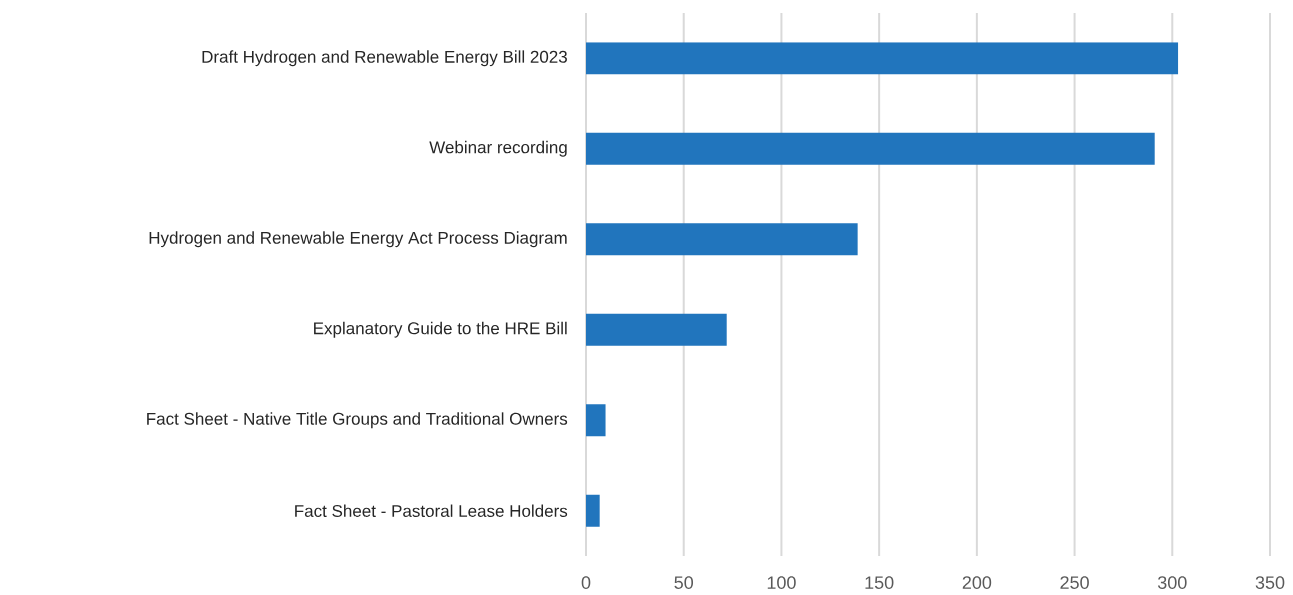 This screenshot has width=1293, height=595. I want to click on y-tick-label: Explanatory Guide to the HRE Bill, so click(440, 329).